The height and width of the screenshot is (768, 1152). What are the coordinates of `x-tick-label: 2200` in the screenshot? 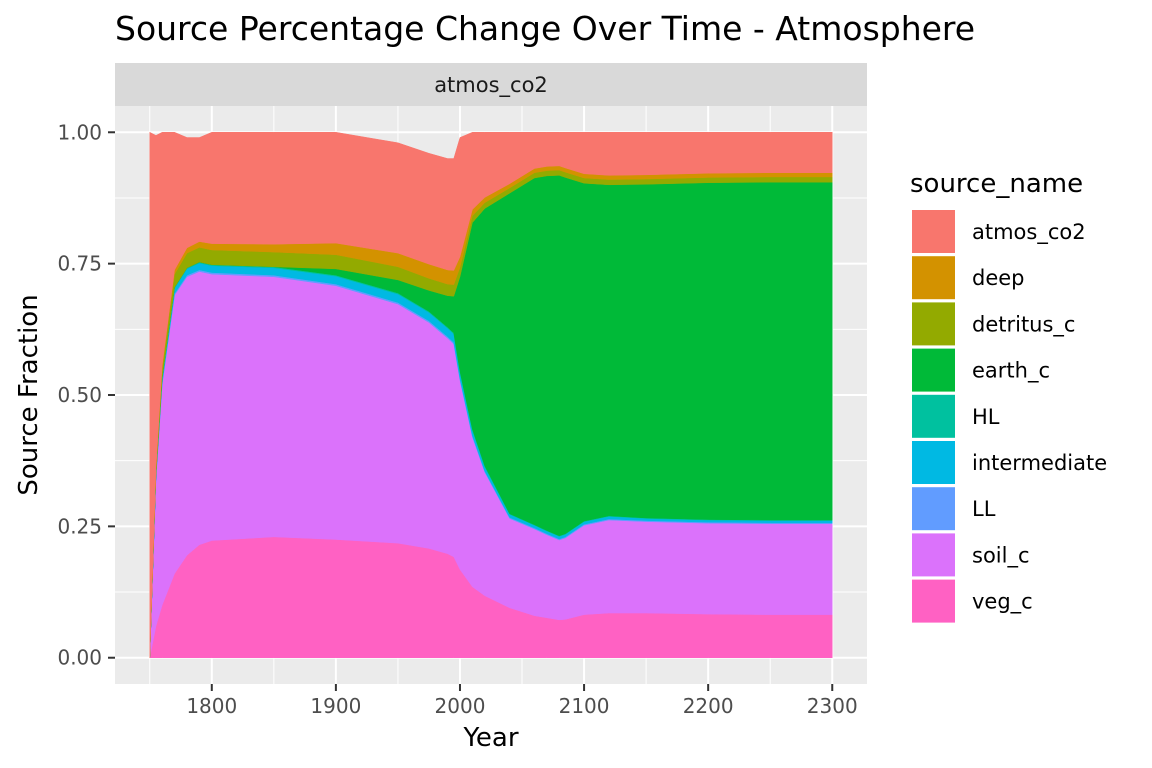 It's located at (708, 706).